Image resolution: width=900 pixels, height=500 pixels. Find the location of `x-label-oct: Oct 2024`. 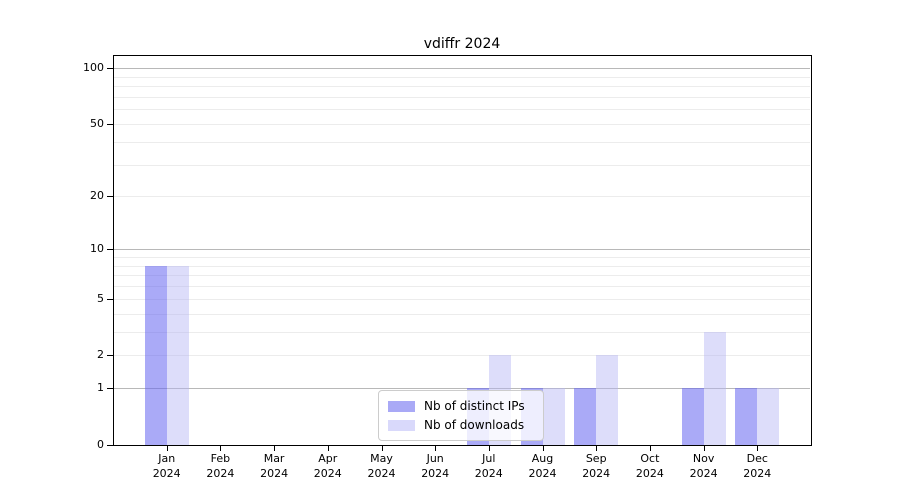

x-label-oct: Oct 2024 is located at coordinates (649, 466).